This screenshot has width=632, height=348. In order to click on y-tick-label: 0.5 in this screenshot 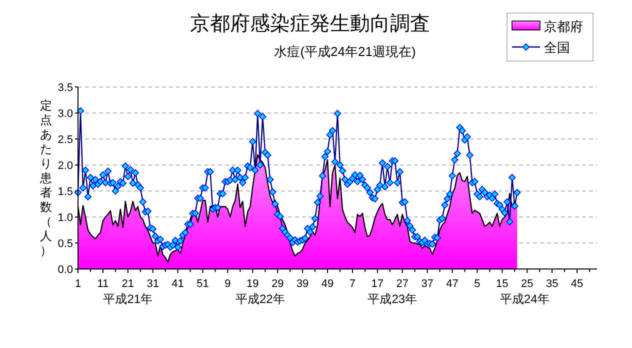, I will do `click(65, 244)`.